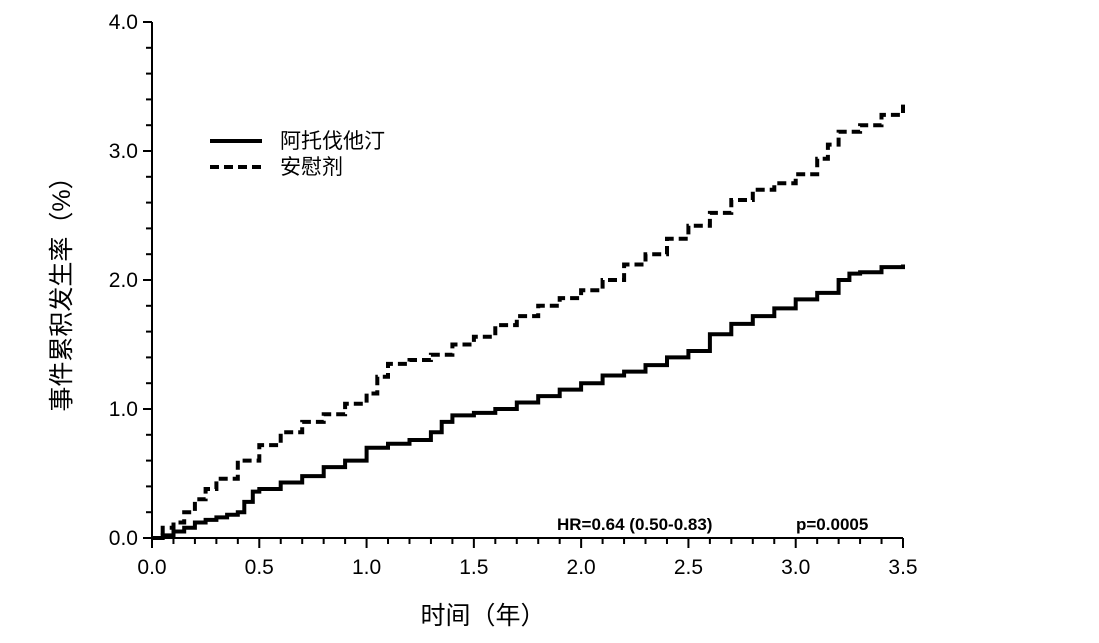 The height and width of the screenshot is (643, 1099). What do you see at coordinates (832, 524) in the screenshot?
I see `p-value-annotation: p=0.0005` at bounding box center [832, 524].